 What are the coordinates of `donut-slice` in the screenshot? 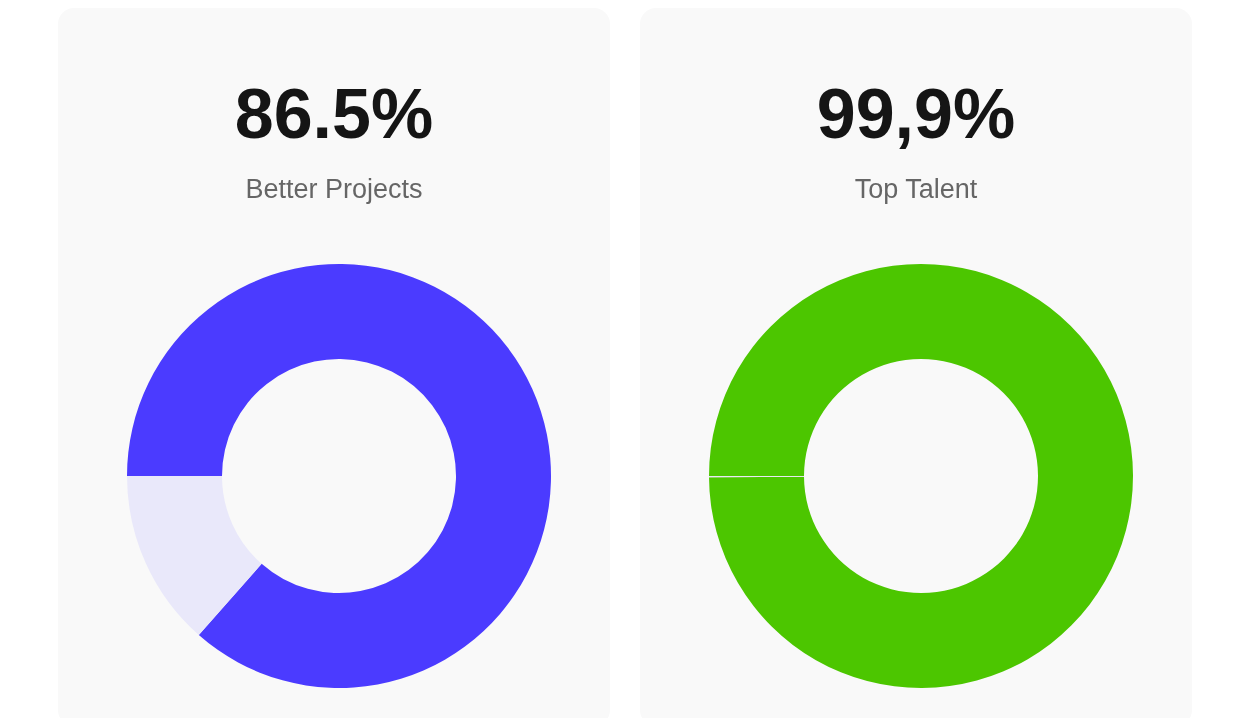 It's located at (194, 556).